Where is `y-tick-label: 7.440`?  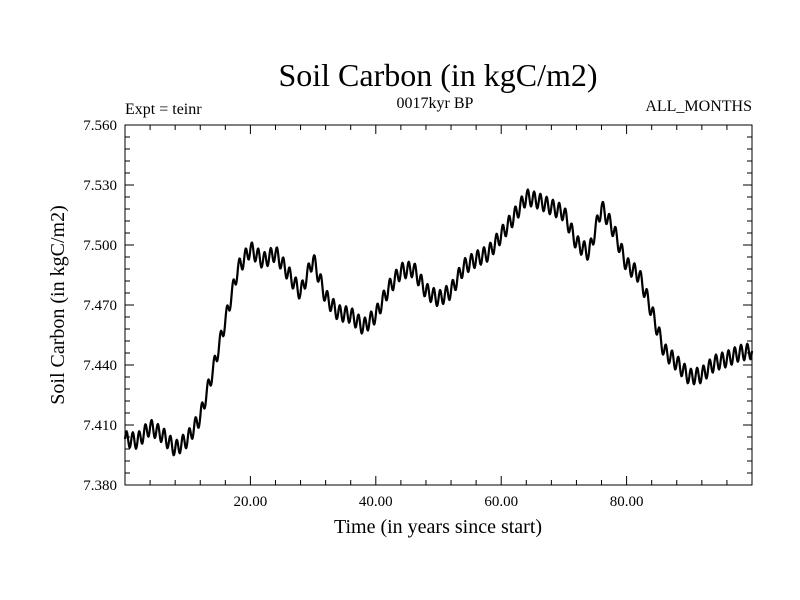 y-tick-label: 7.440 is located at coordinates (100, 366).